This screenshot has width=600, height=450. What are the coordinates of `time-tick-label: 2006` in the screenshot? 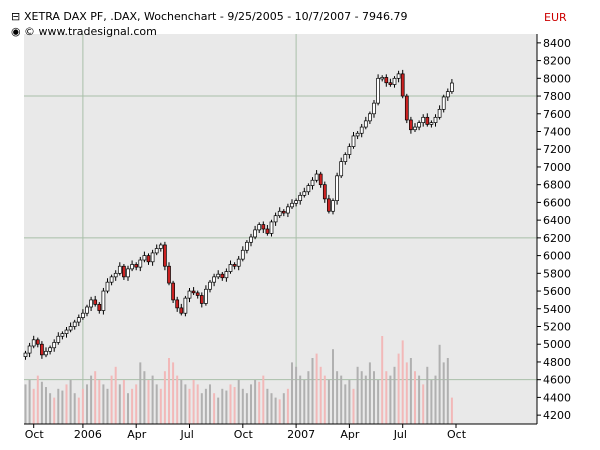 It's located at (88, 434).